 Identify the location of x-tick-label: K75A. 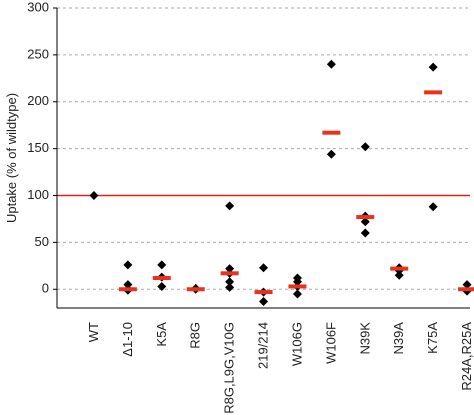
(432, 338).